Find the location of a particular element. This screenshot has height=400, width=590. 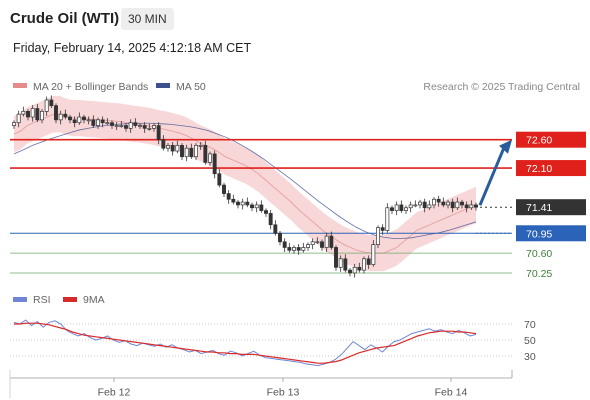

price-label-text: 71.41 is located at coordinates (539, 208).